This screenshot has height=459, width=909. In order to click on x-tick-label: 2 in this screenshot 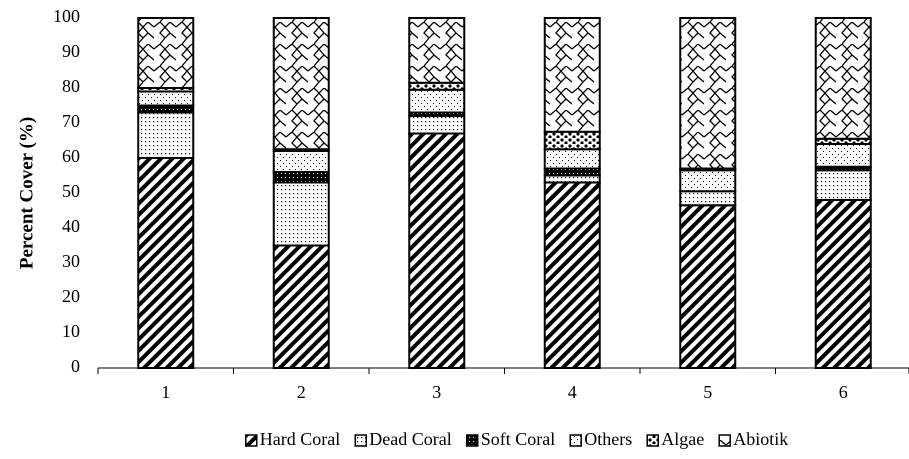, I will do `click(301, 392)`.